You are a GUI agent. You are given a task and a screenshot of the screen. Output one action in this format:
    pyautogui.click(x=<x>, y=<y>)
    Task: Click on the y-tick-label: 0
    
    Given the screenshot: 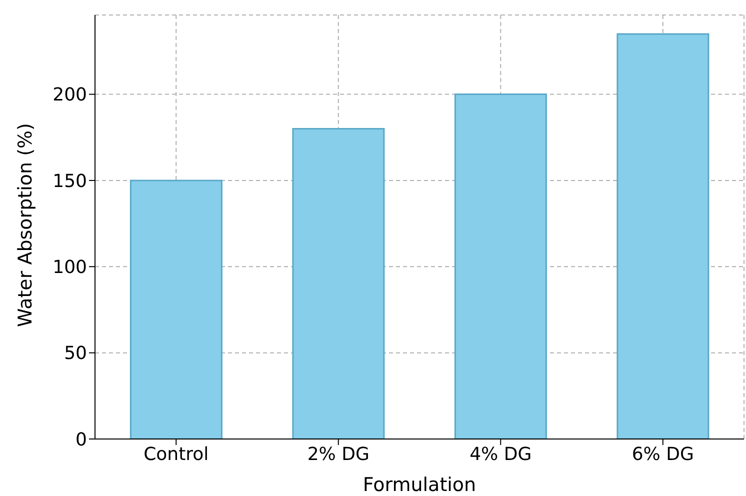 What is the action you would take?
    pyautogui.click(x=81, y=439)
    